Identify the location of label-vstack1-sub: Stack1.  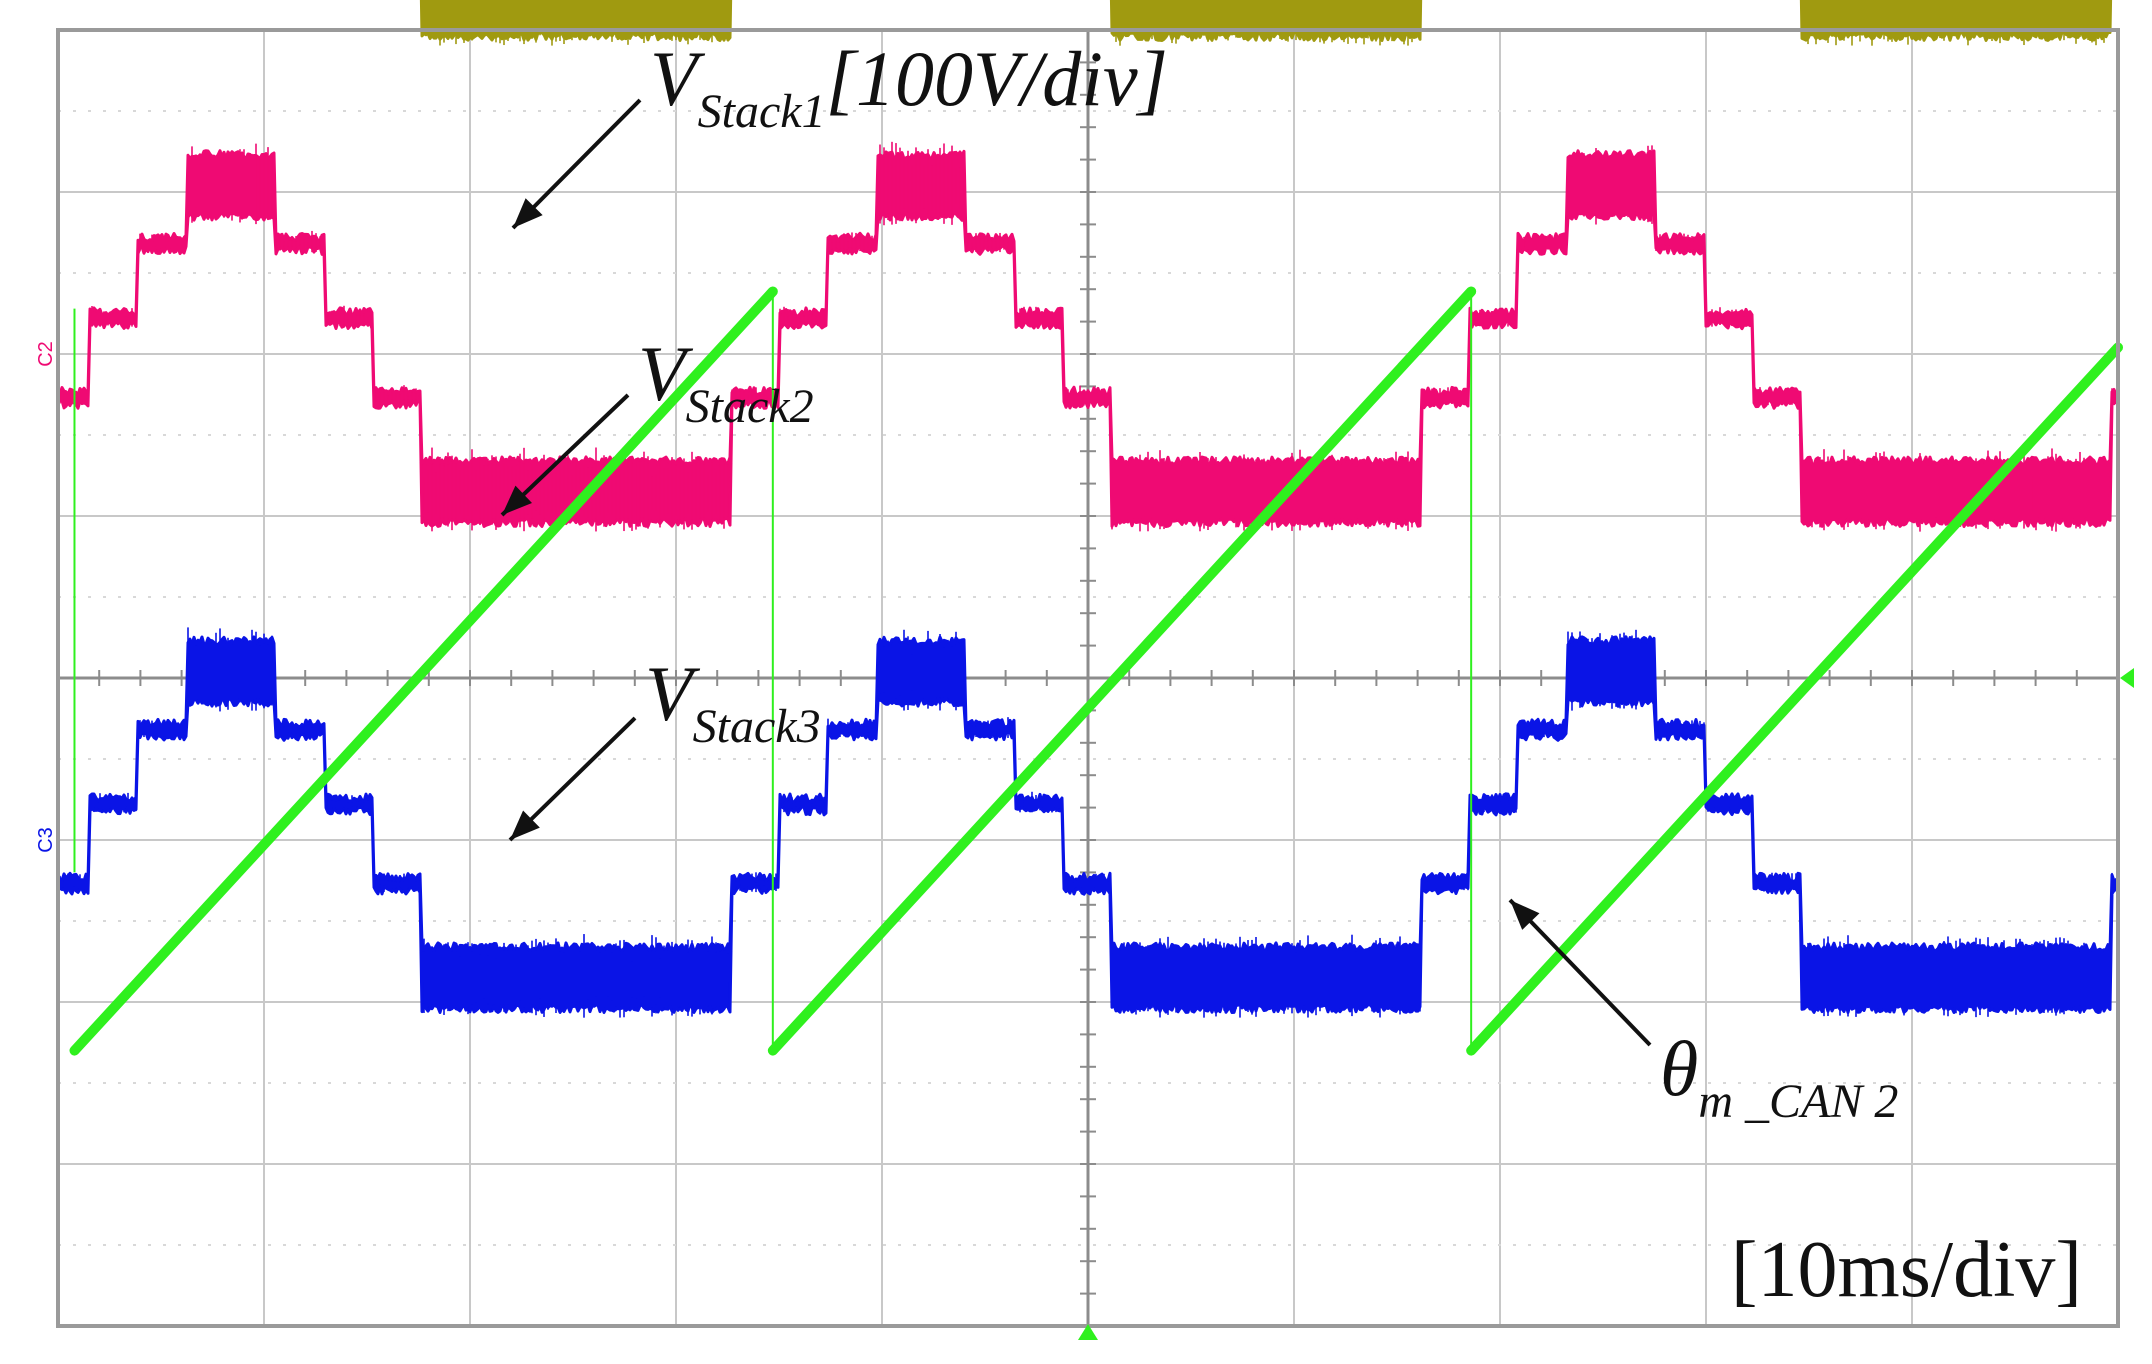
(762, 111).